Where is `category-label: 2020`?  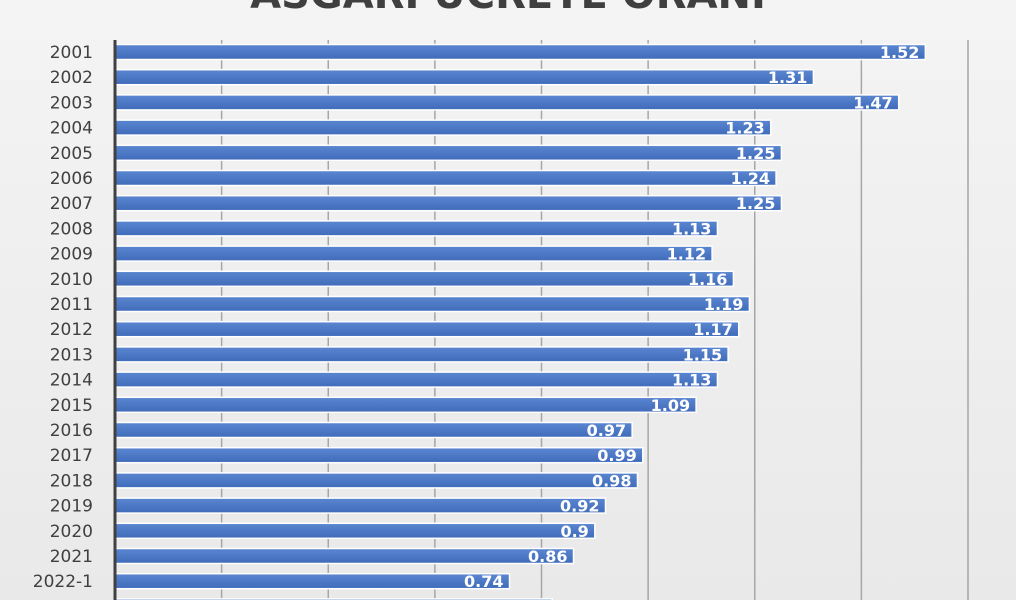
category-label: 2020 is located at coordinates (71, 532).